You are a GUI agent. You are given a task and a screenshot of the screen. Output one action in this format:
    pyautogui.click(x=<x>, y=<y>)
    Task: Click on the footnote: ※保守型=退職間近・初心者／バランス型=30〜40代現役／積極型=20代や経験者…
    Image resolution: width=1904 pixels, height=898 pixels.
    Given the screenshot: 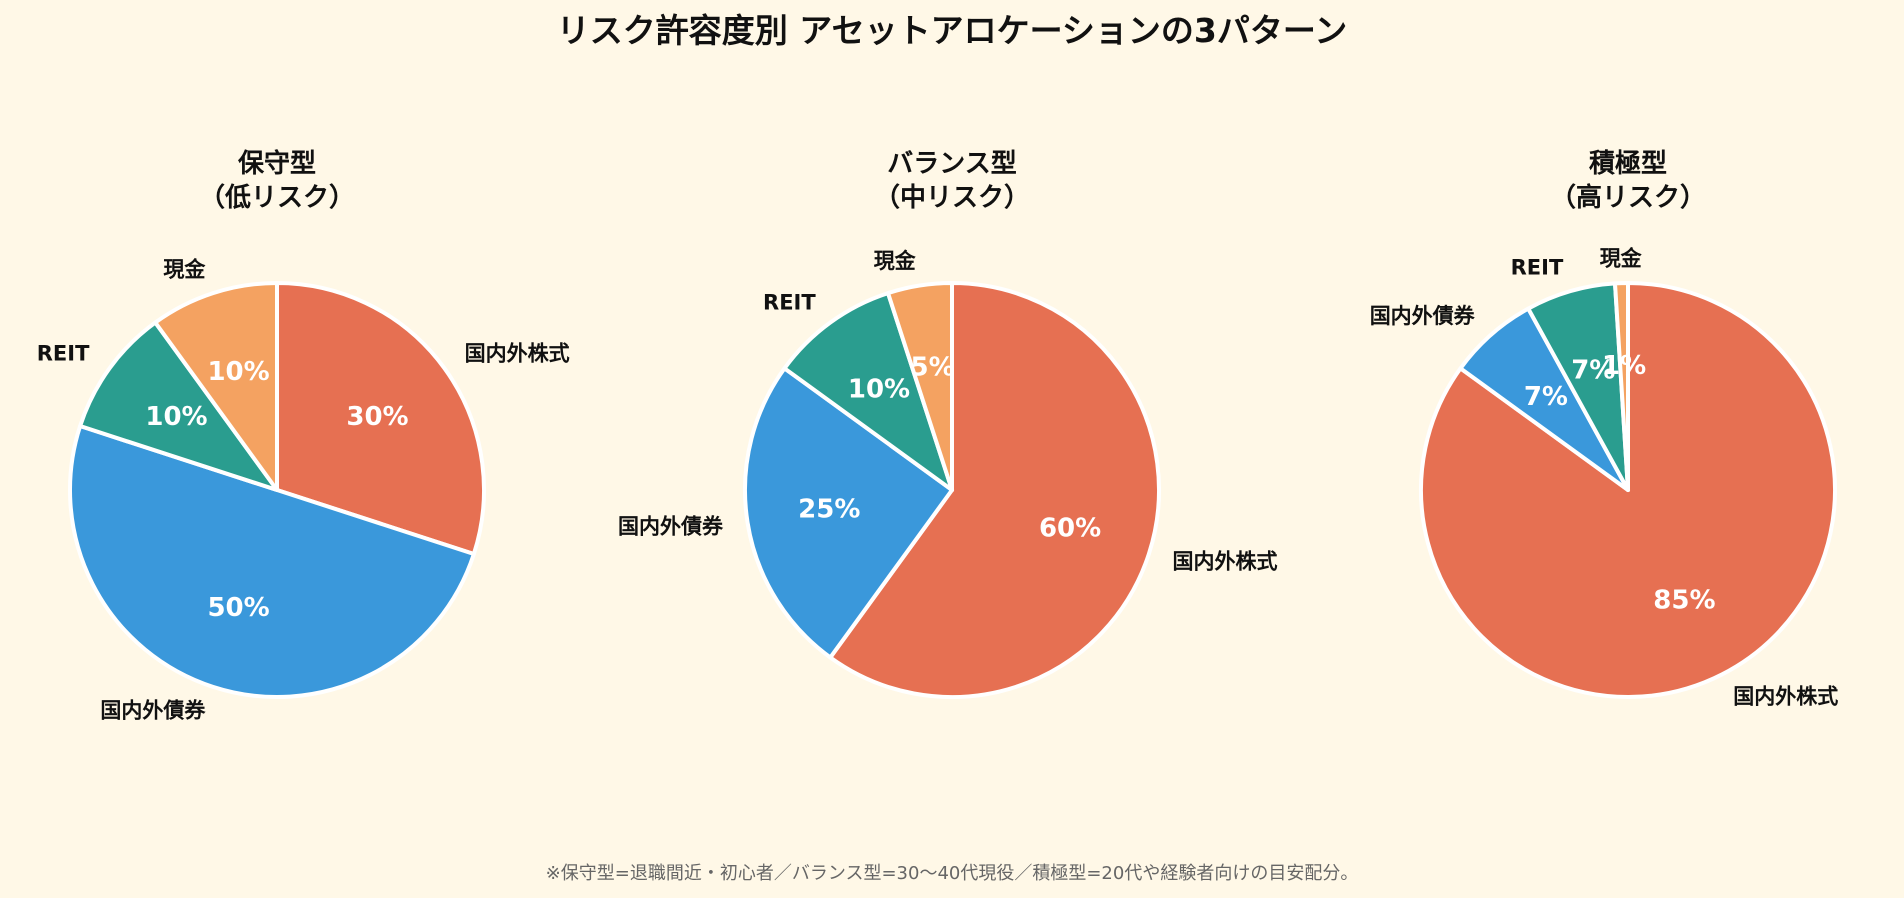 What is the action you would take?
    pyautogui.click(x=952, y=873)
    